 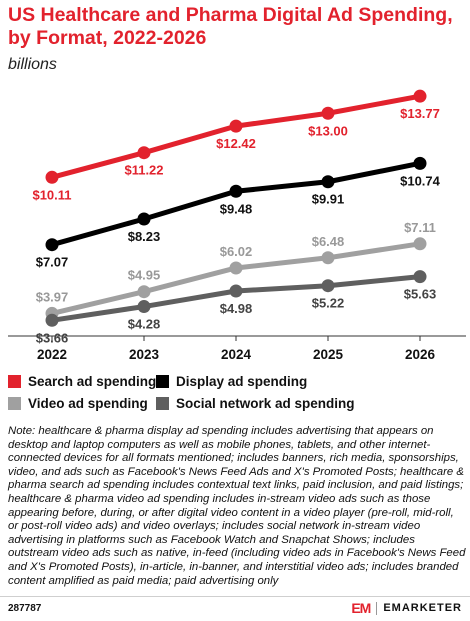 I want to click on legend-item-social: Social network ad spending, so click(x=255, y=403).